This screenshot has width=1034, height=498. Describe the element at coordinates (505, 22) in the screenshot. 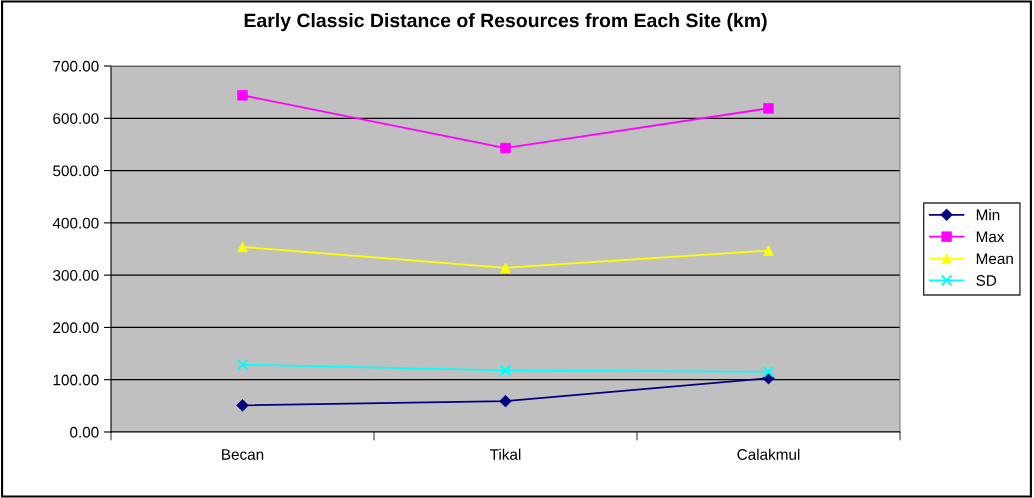

I see `chart-title: Early Classic Distance of Resources from Each Site (km)` at that location.